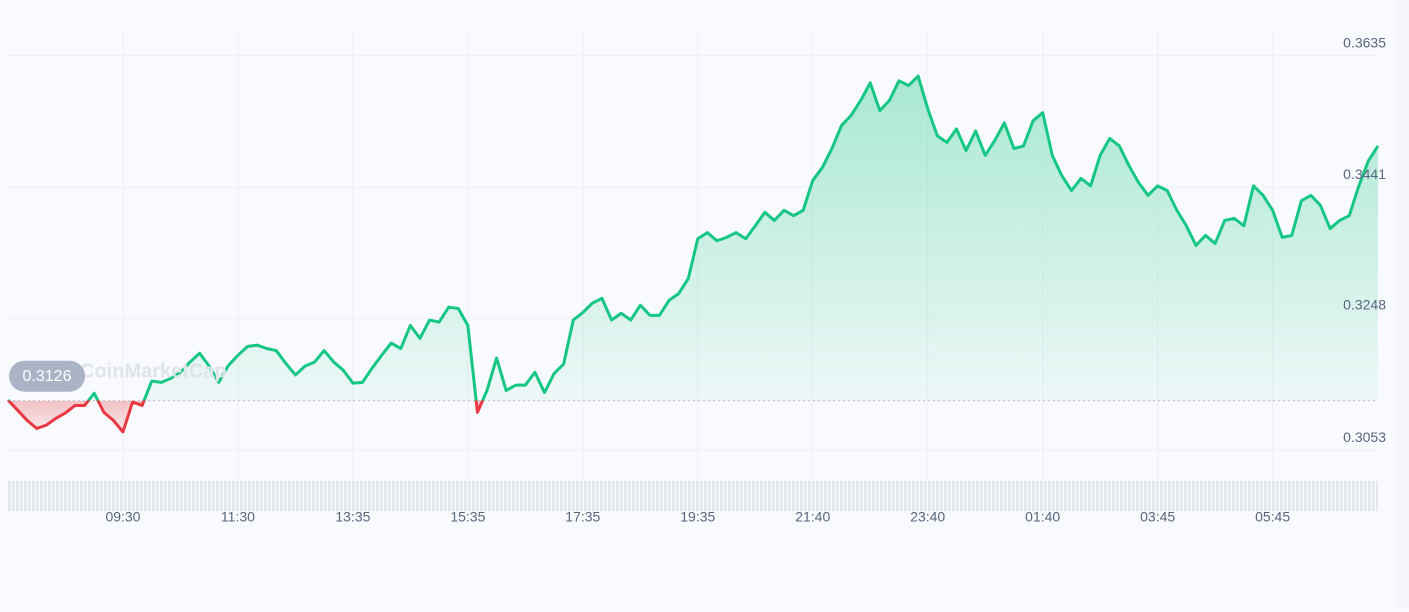 The height and width of the screenshot is (612, 1409). Describe the element at coordinates (153, 371) in the screenshot. I see `watermark: CoinMarketCap` at that location.